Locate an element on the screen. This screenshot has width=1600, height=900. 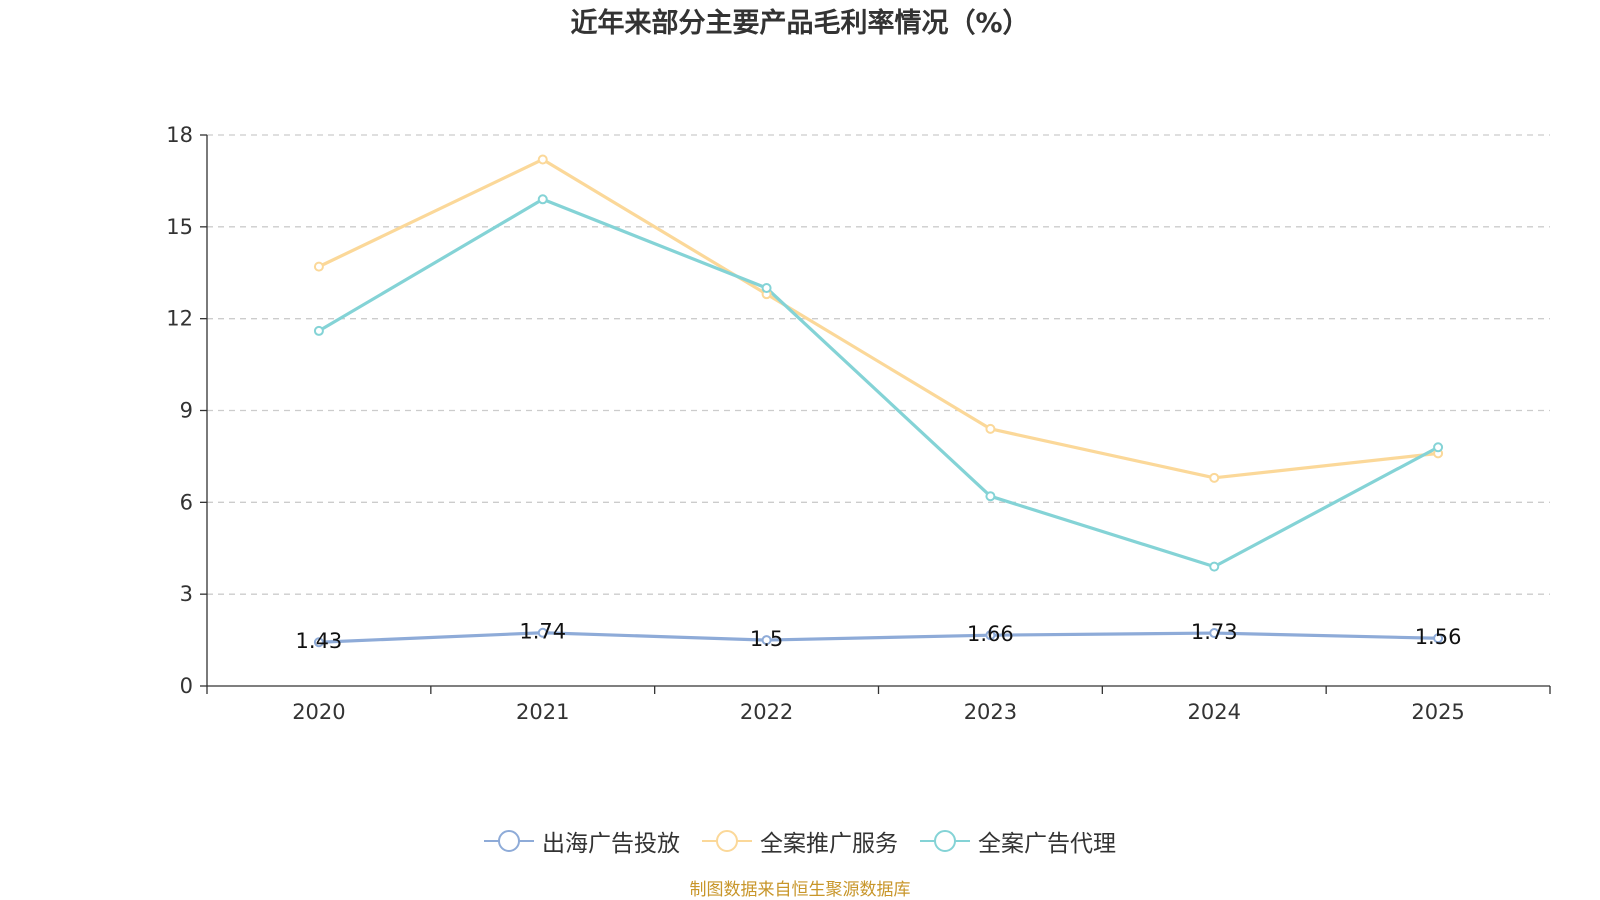
y-tick-label: 6 is located at coordinates (186, 502).